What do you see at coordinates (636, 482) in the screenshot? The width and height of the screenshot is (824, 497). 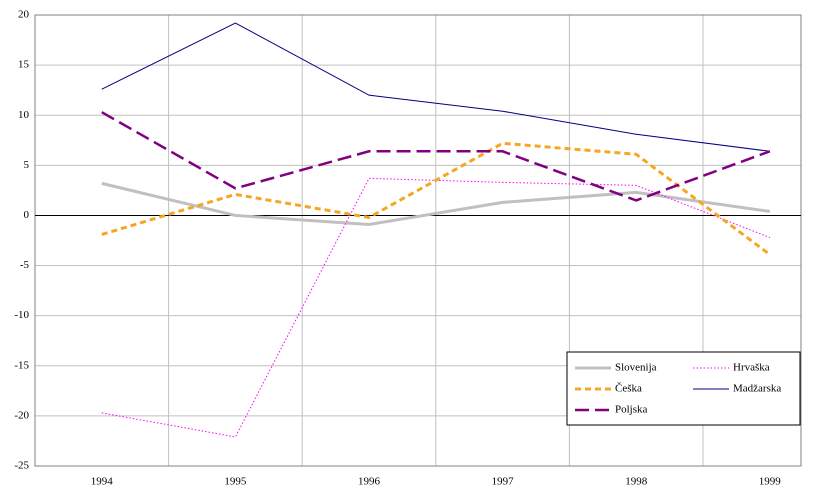 I see `x-tick-label: 1998` at bounding box center [636, 482].